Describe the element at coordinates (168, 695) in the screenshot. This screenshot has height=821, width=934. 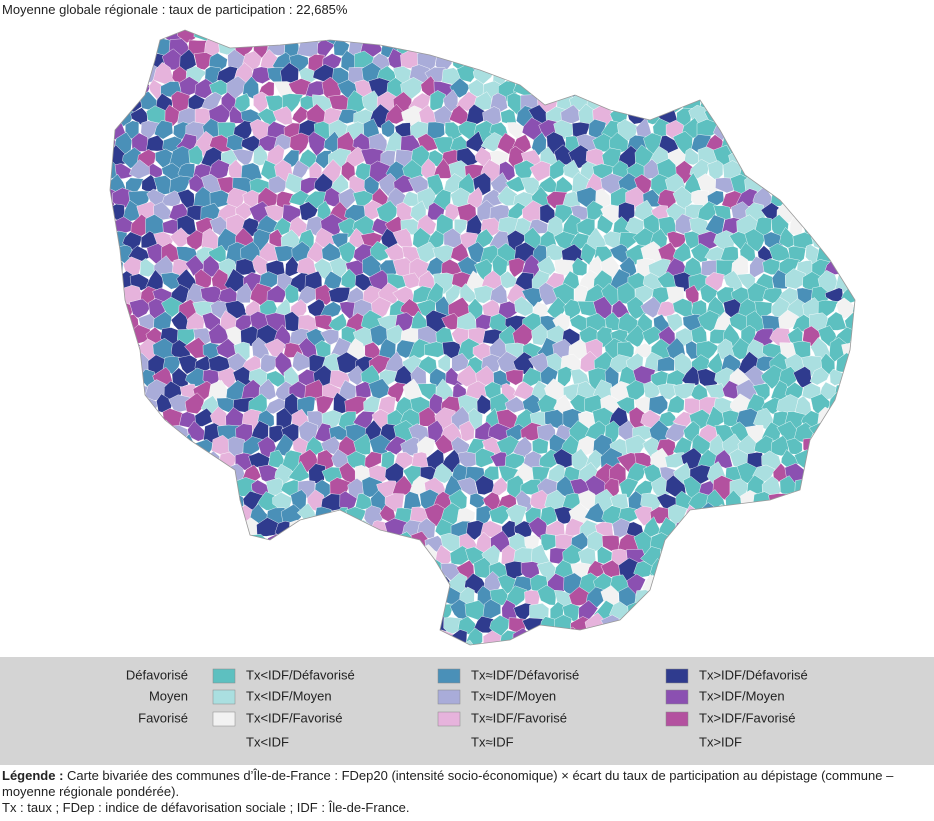
I see `legend-row-label: Moyen` at that location.